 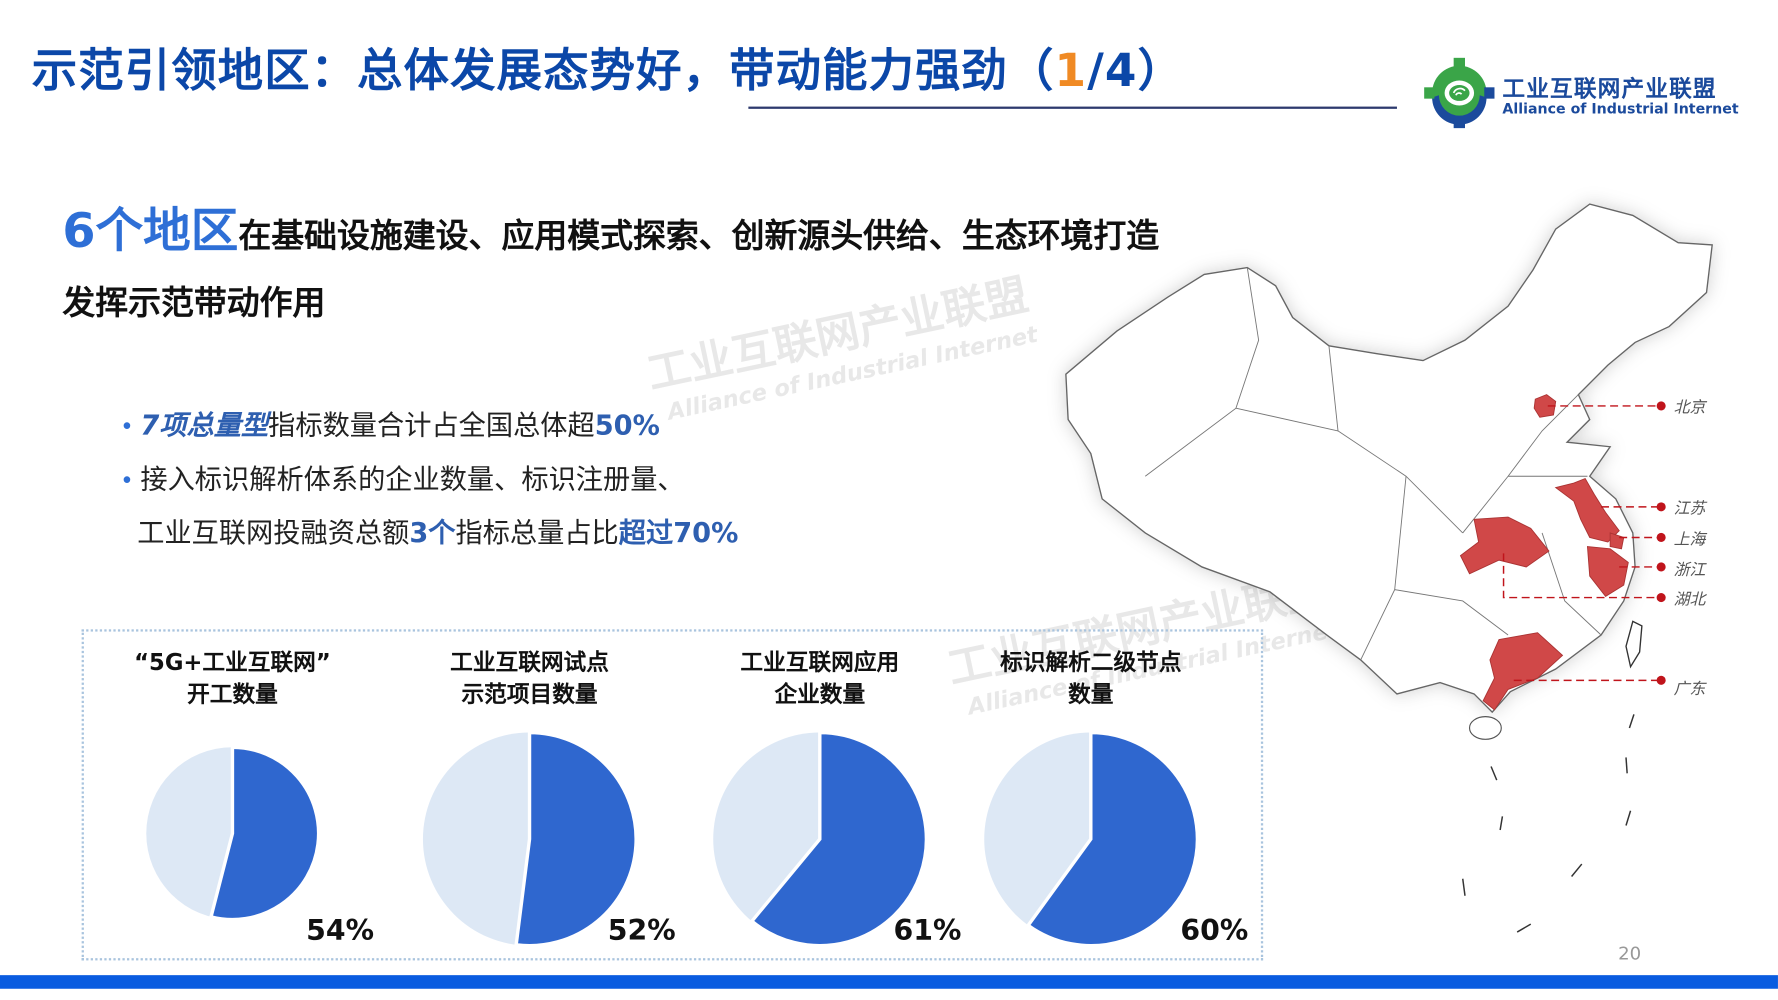 I want to click on region-markers, so click(x=1661, y=543).